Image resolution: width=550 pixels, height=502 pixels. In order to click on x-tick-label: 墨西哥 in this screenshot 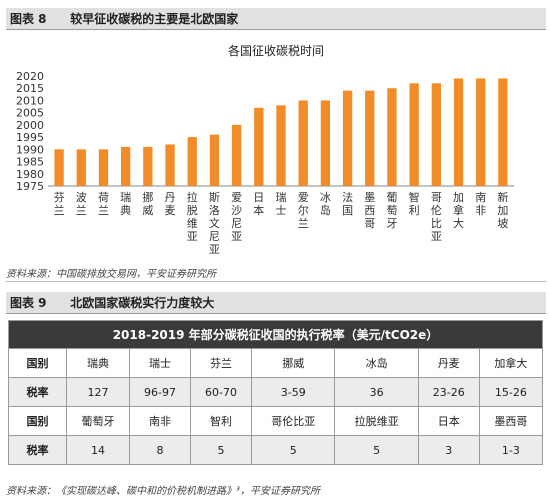, I will do `click(369, 210)`.